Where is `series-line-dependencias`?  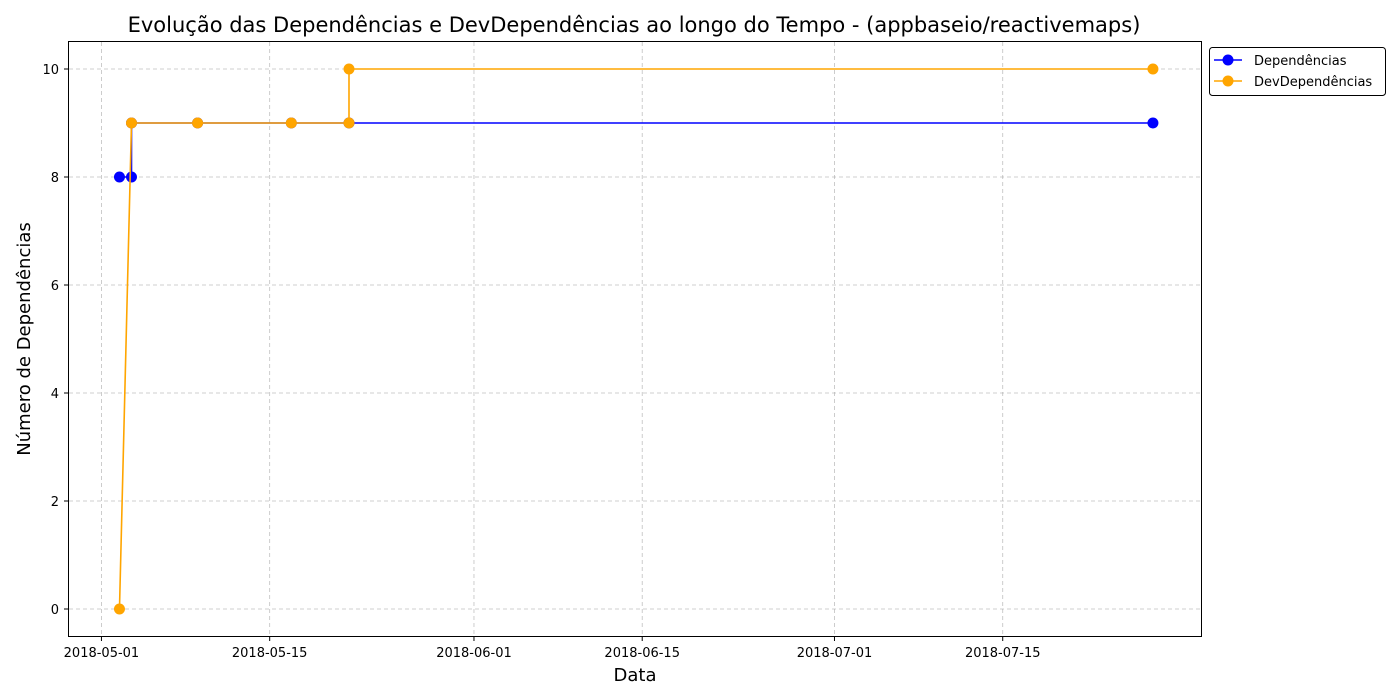
series-line-dependencias is located at coordinates (636, 150).